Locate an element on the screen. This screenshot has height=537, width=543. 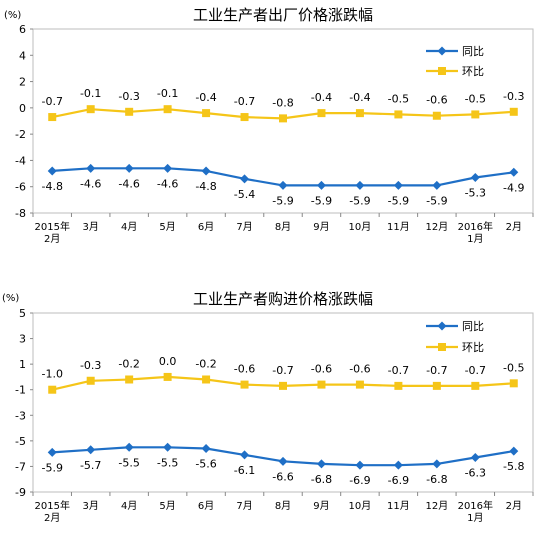
y-tick-label: 1 is located at coordinates (22, 364).